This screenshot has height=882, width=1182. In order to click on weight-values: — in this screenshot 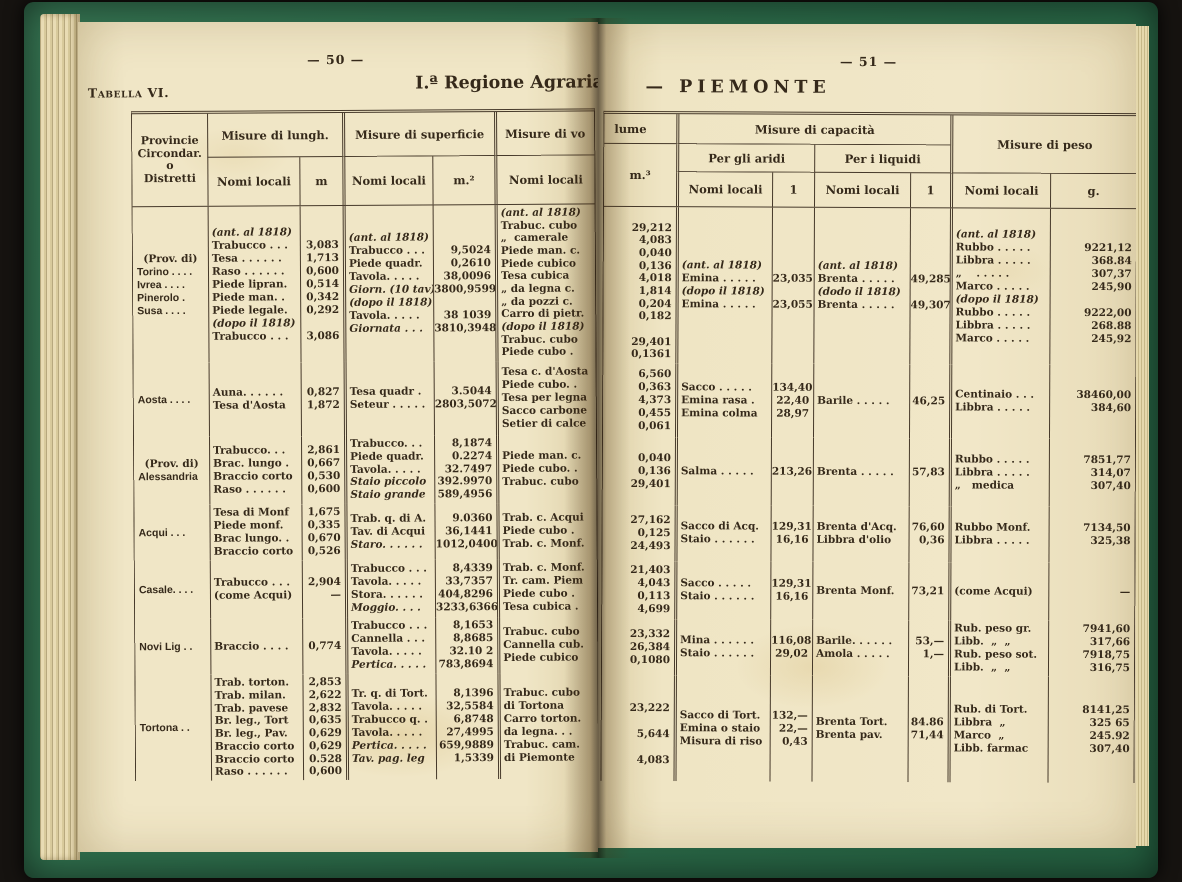, I will do `click(1091, 592)`.